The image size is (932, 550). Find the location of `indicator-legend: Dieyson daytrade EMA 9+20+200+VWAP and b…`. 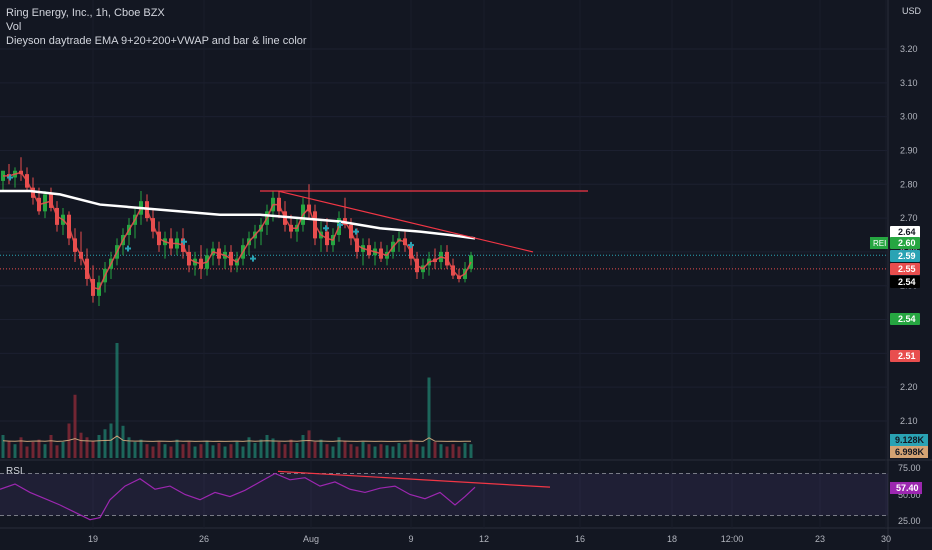

indicator-legend: Dieyson daytrade EMA 9+20+200+VWAP and b… is located at coordinates (156, 41).